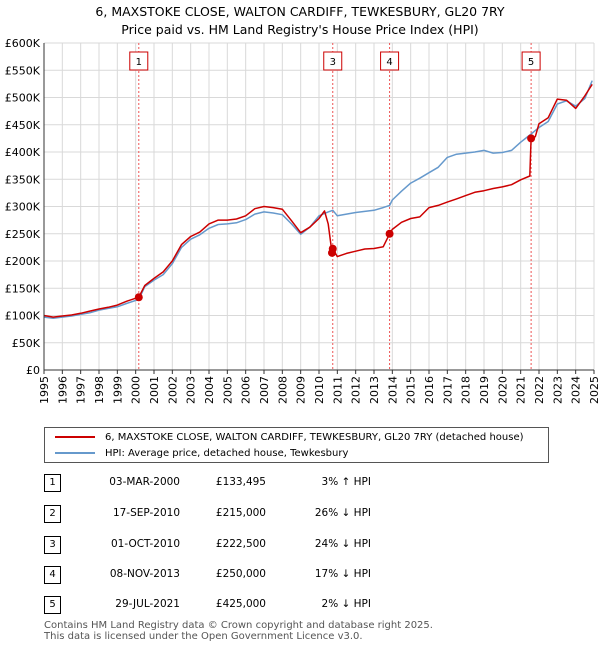 The height and width of the screenshot is (650, 600). Describe the element at coordinates (240, 574) in the screenshot. I see `sale-price: £250,000` at that location.